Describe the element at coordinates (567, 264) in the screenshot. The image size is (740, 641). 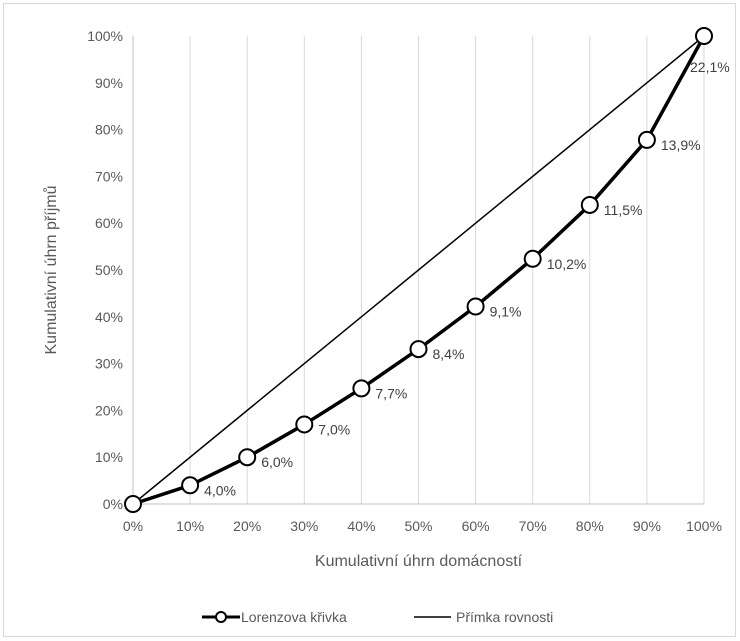
I see `data-label: 10,2%` at that location.